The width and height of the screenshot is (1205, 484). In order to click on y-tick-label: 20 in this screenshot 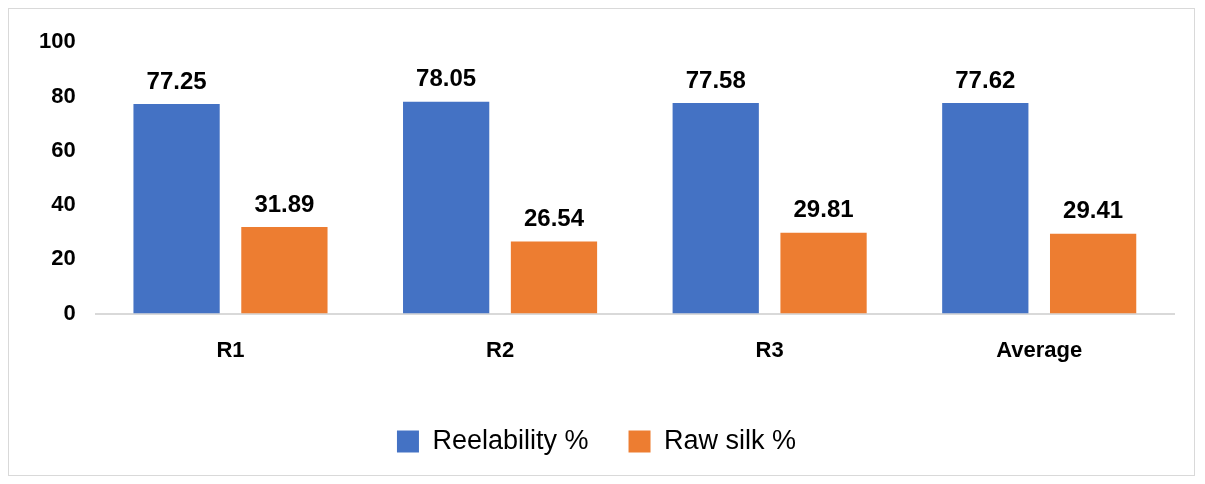, I will do `click(63, 258)`.